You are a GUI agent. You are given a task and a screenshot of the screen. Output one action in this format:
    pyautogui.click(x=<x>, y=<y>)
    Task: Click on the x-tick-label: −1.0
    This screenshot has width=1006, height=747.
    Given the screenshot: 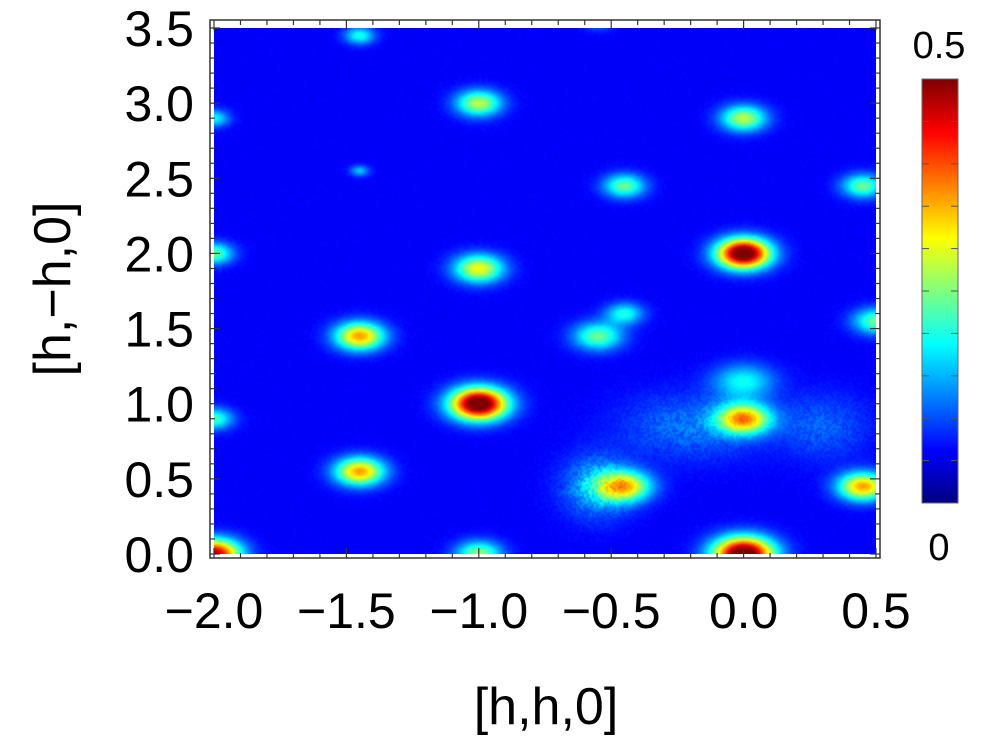 What is the action you would take?
    pyautogui.click(x=478, y=611)
    